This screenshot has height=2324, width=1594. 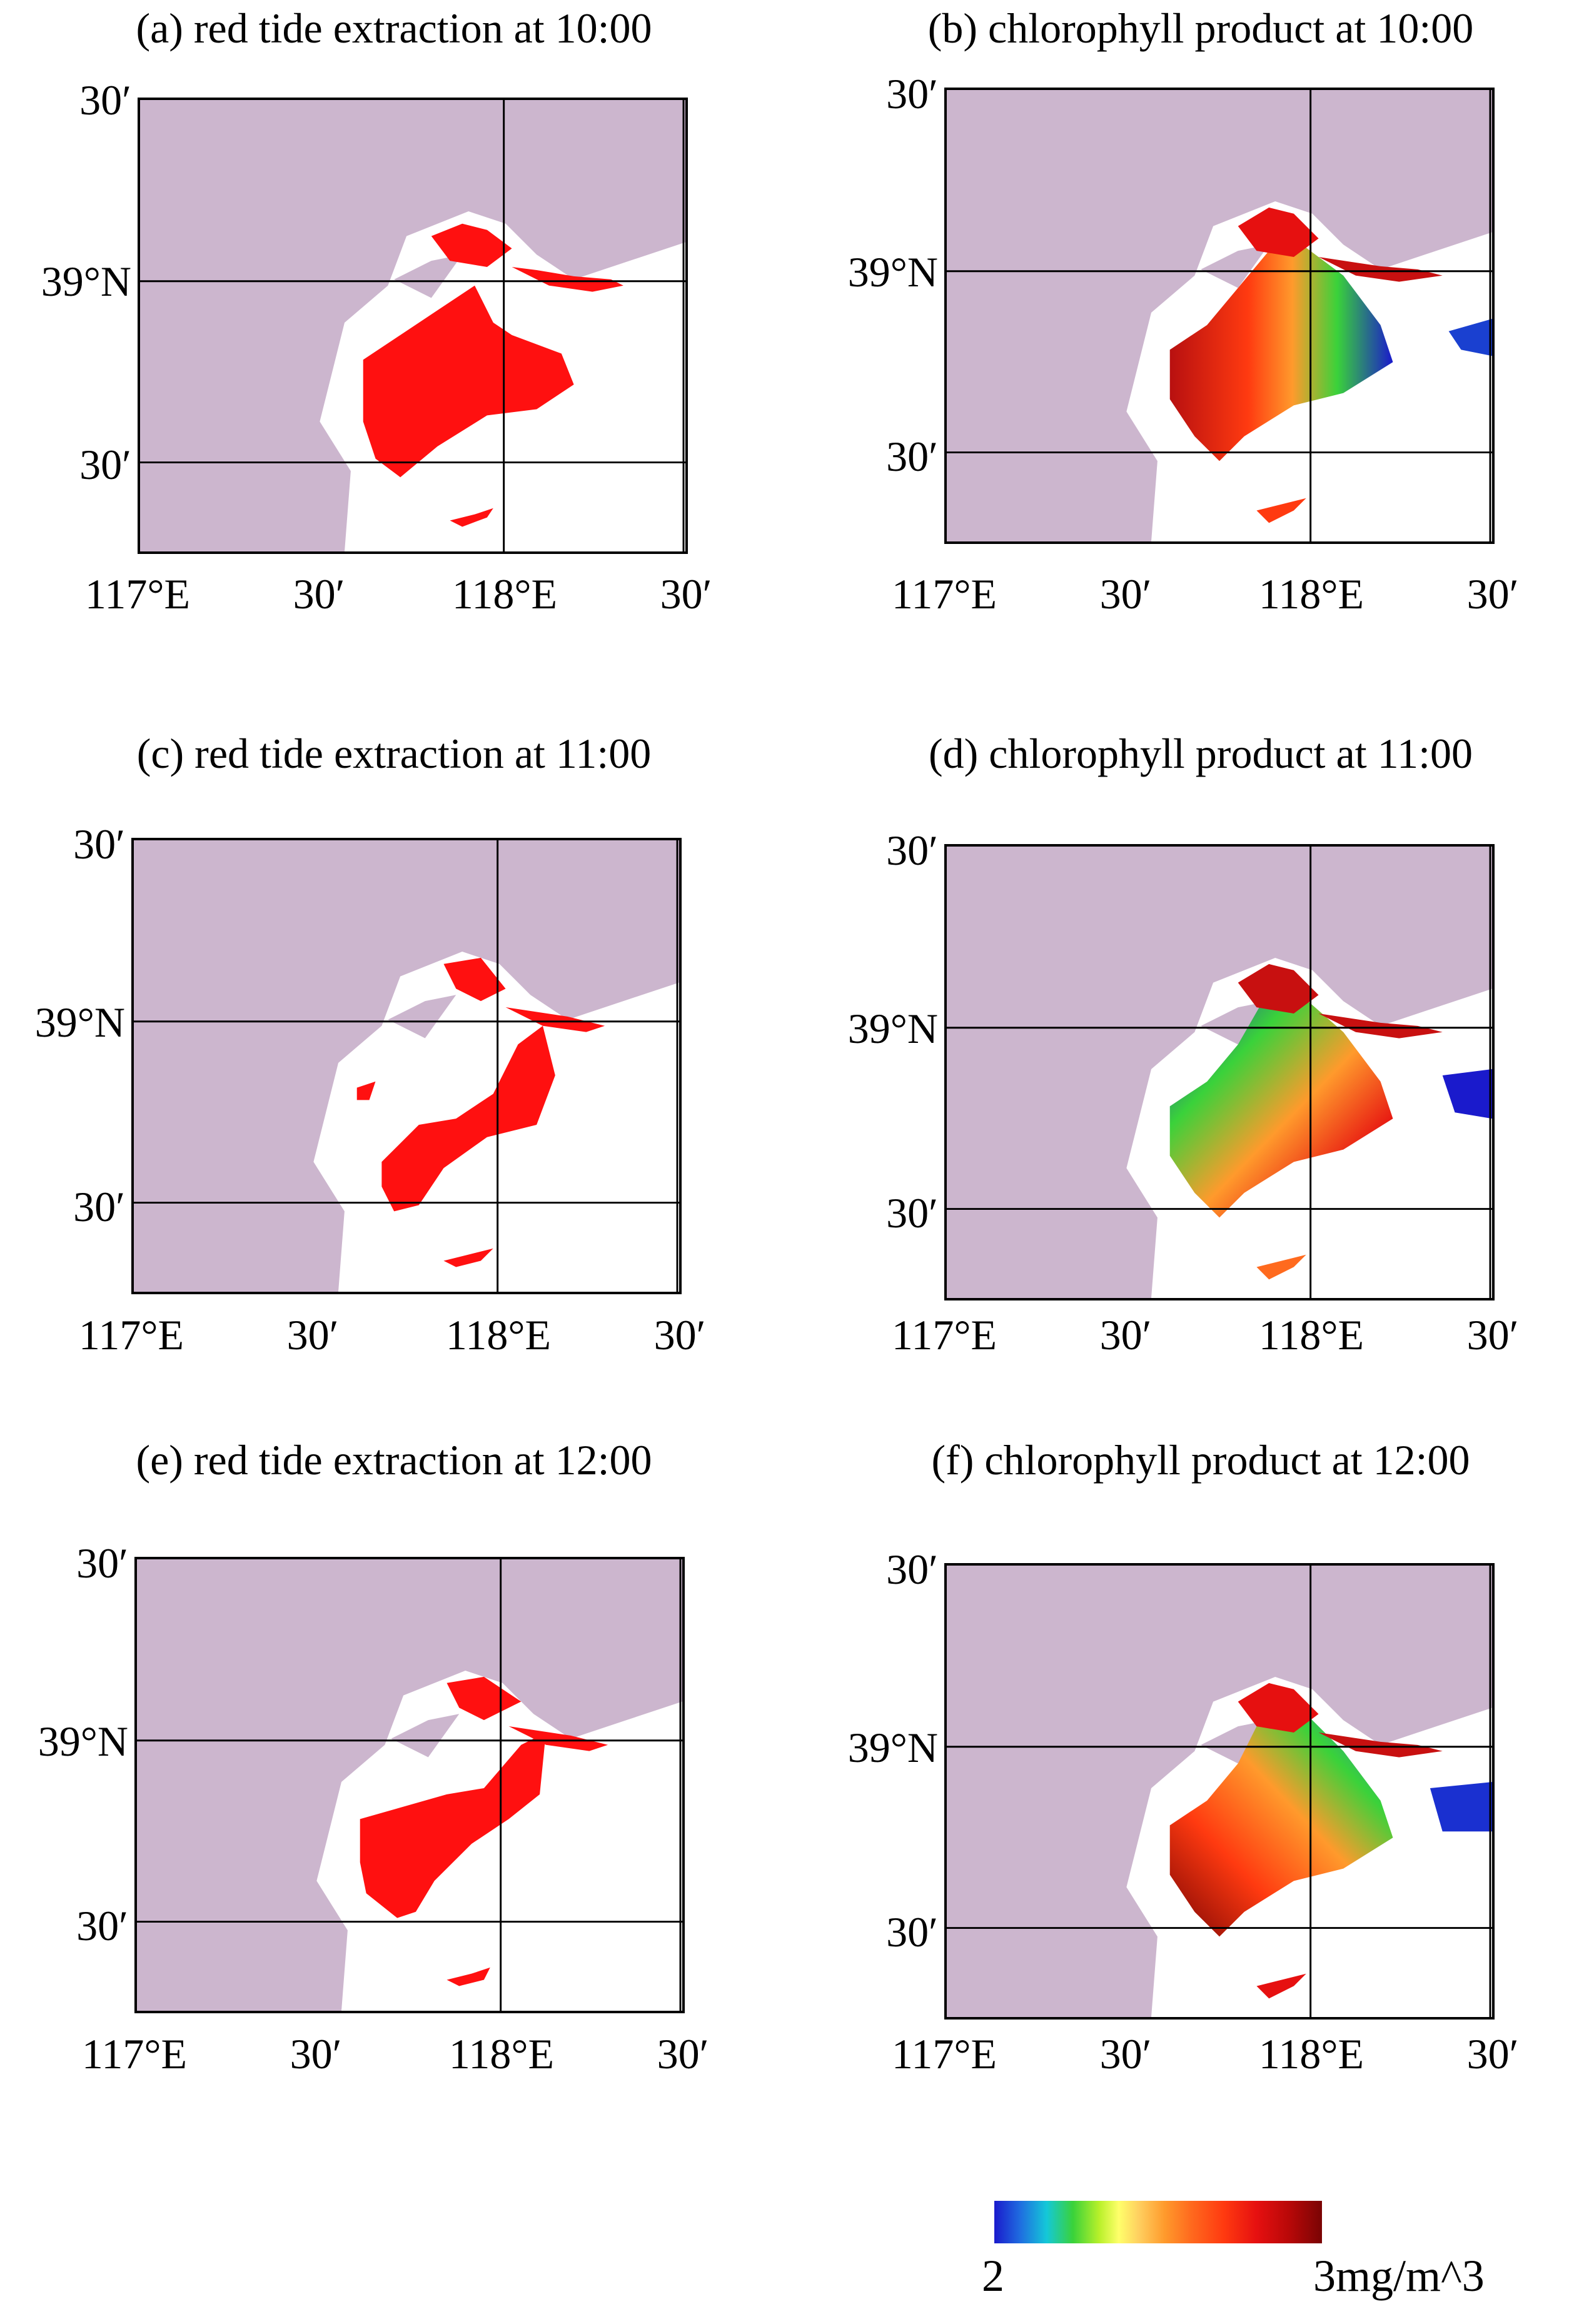 What do you see at coordinates (394, 28) in the screenshot?
I see `panel-title: (a) red tide extraction at 10:00` at bounding box center [394, 28].